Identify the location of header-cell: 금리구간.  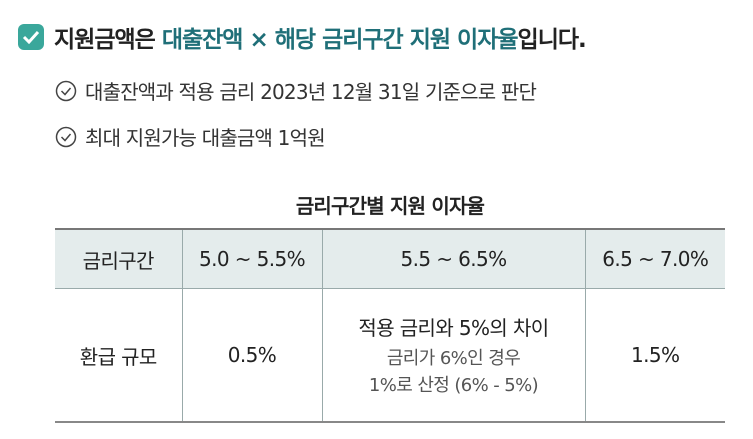
(119, 258).